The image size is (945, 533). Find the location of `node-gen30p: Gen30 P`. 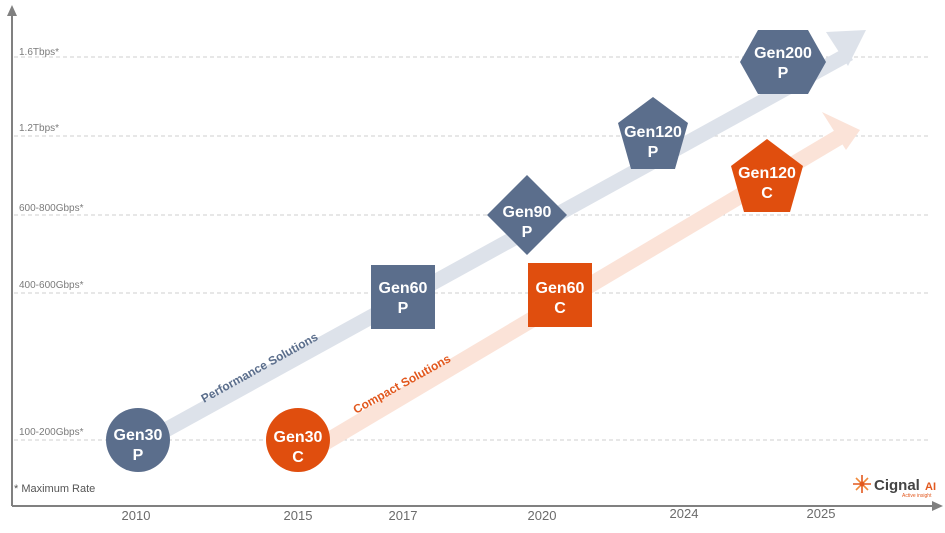

node-gen30p: Gen30 P is located at coordinates (138, 440).